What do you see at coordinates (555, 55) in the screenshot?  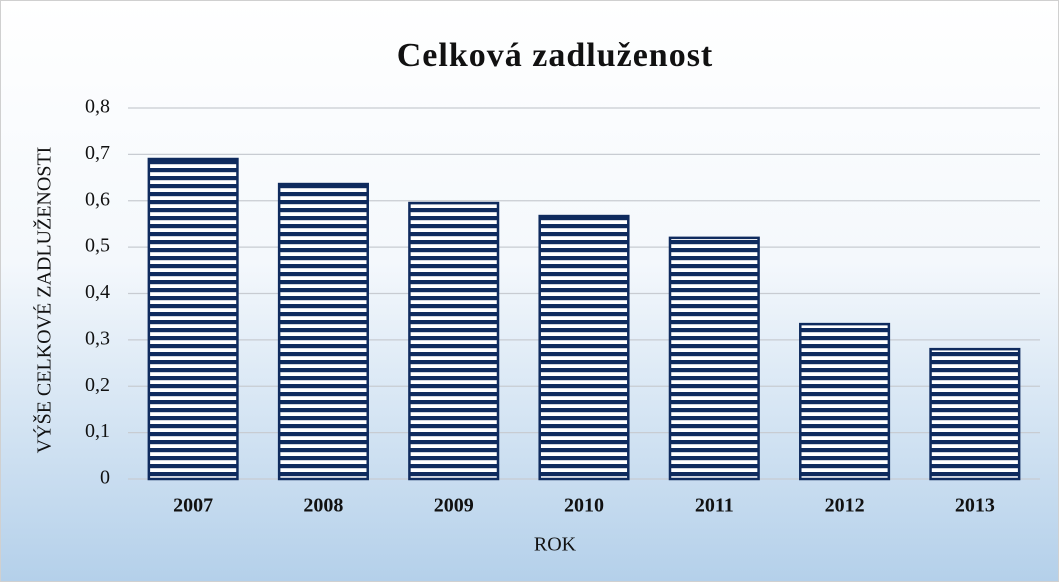 I see `chart-title: Celková zadluženost` at bounding box center [555, 55].